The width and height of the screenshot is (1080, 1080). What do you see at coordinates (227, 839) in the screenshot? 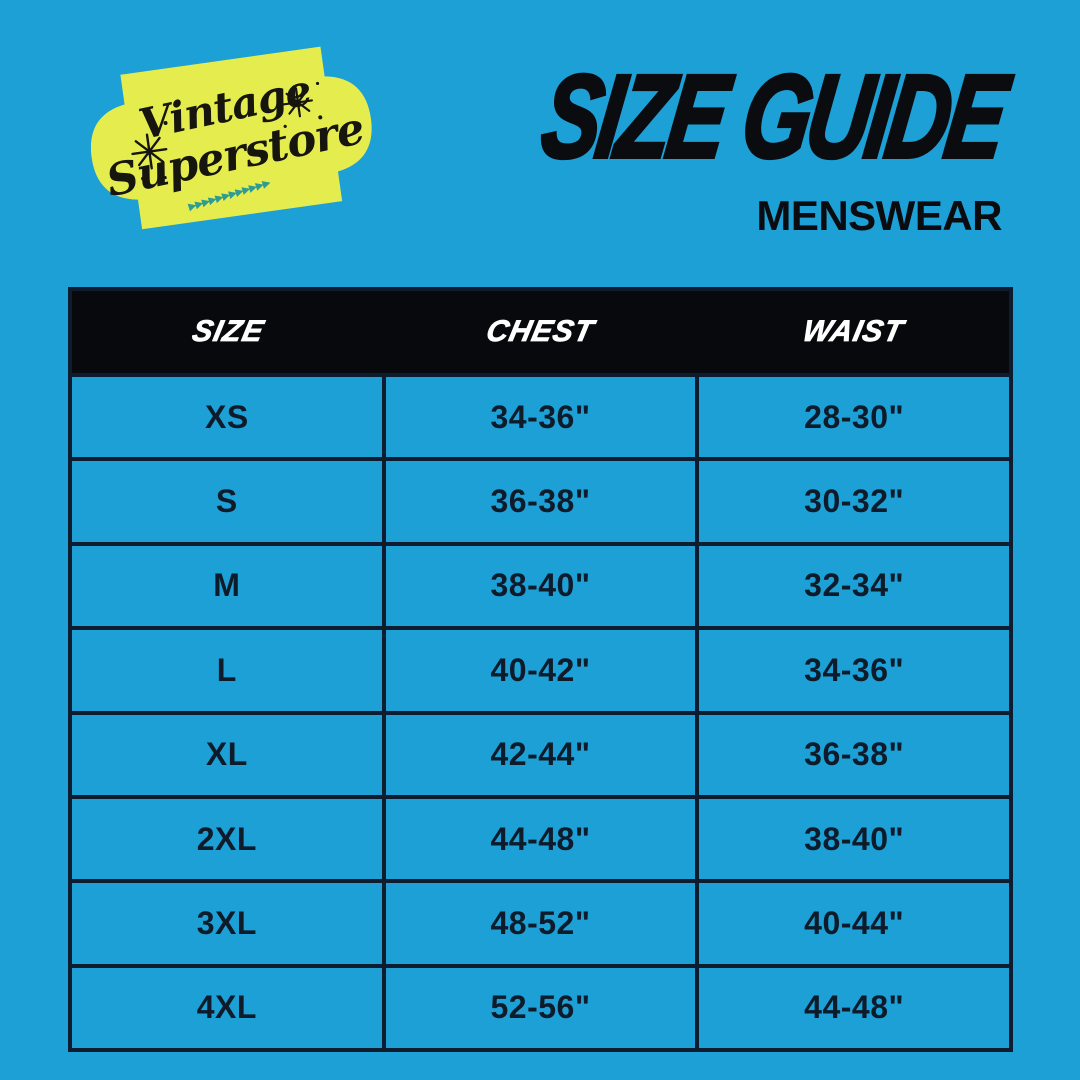
I see `cell-size: 2XL` at bounding box center [227, 839].